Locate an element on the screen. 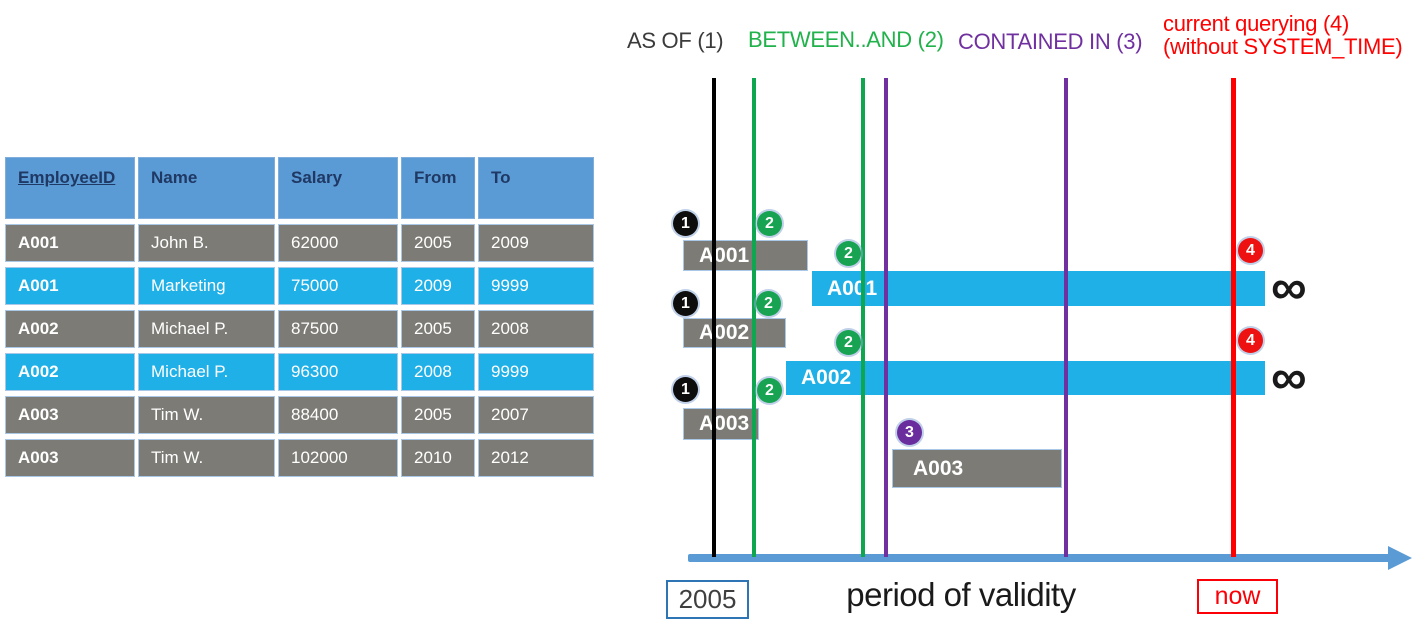  cell-to: 2008 is located at coordinates (536, 329).